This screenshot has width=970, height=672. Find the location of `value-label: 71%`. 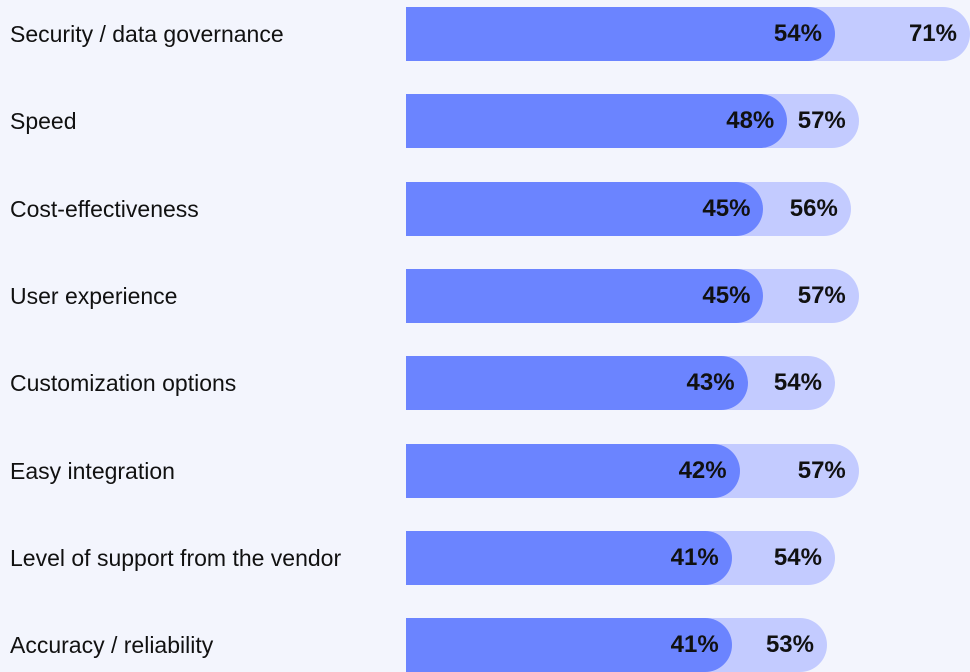

value-label: 71% is located at coordinates (932, 33).